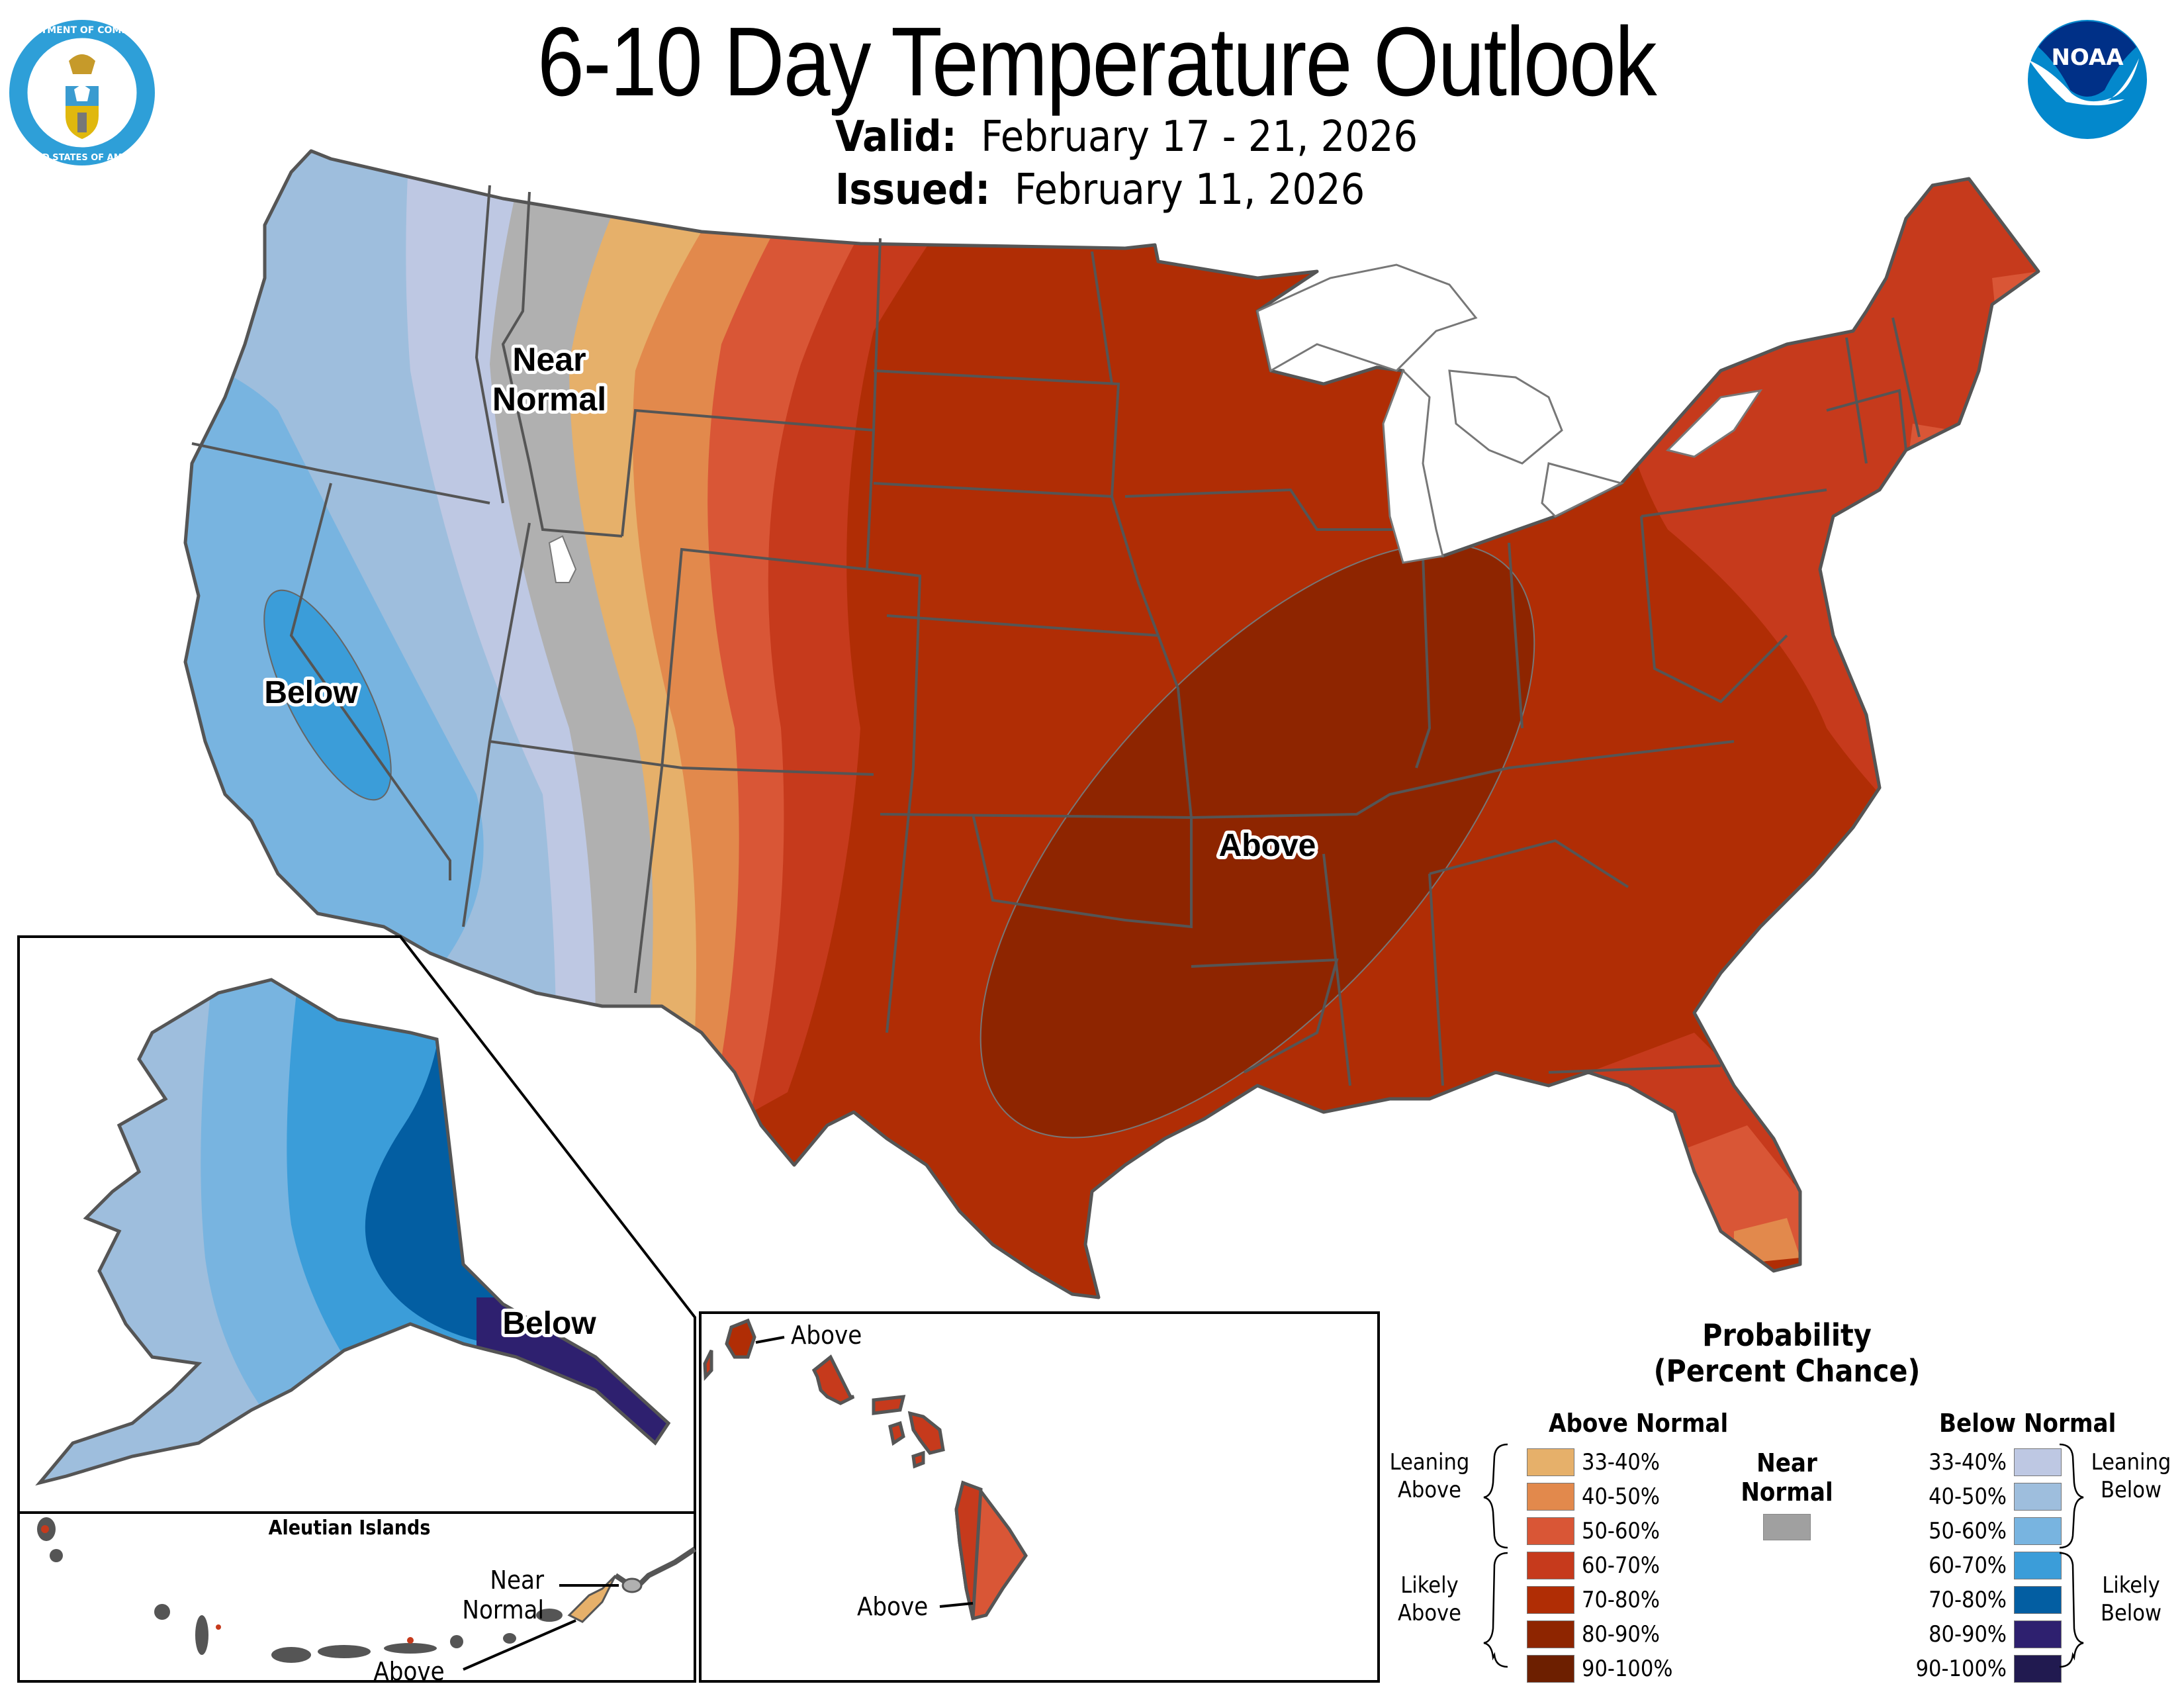 The height and width of the screenshot is (1688, 2184). Describe the element at coordinates (1199, 137) in the screenshot. I see `valid-value: February 17 - 21, 2026` at that location.